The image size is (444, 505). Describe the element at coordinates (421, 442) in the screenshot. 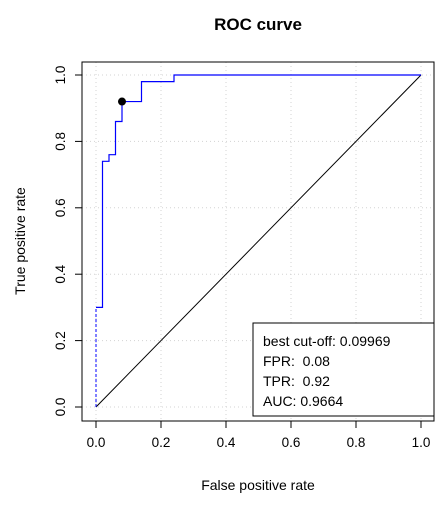

I see `x-tick-label-5: 1.0` at that location.